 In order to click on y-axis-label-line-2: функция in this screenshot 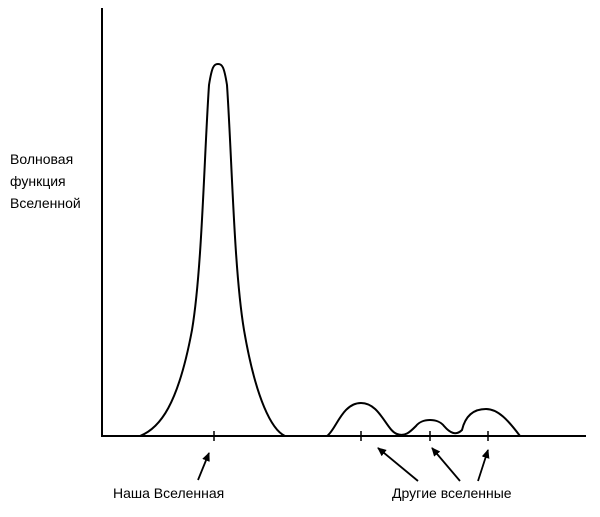, I will do `click(38, 181)`.